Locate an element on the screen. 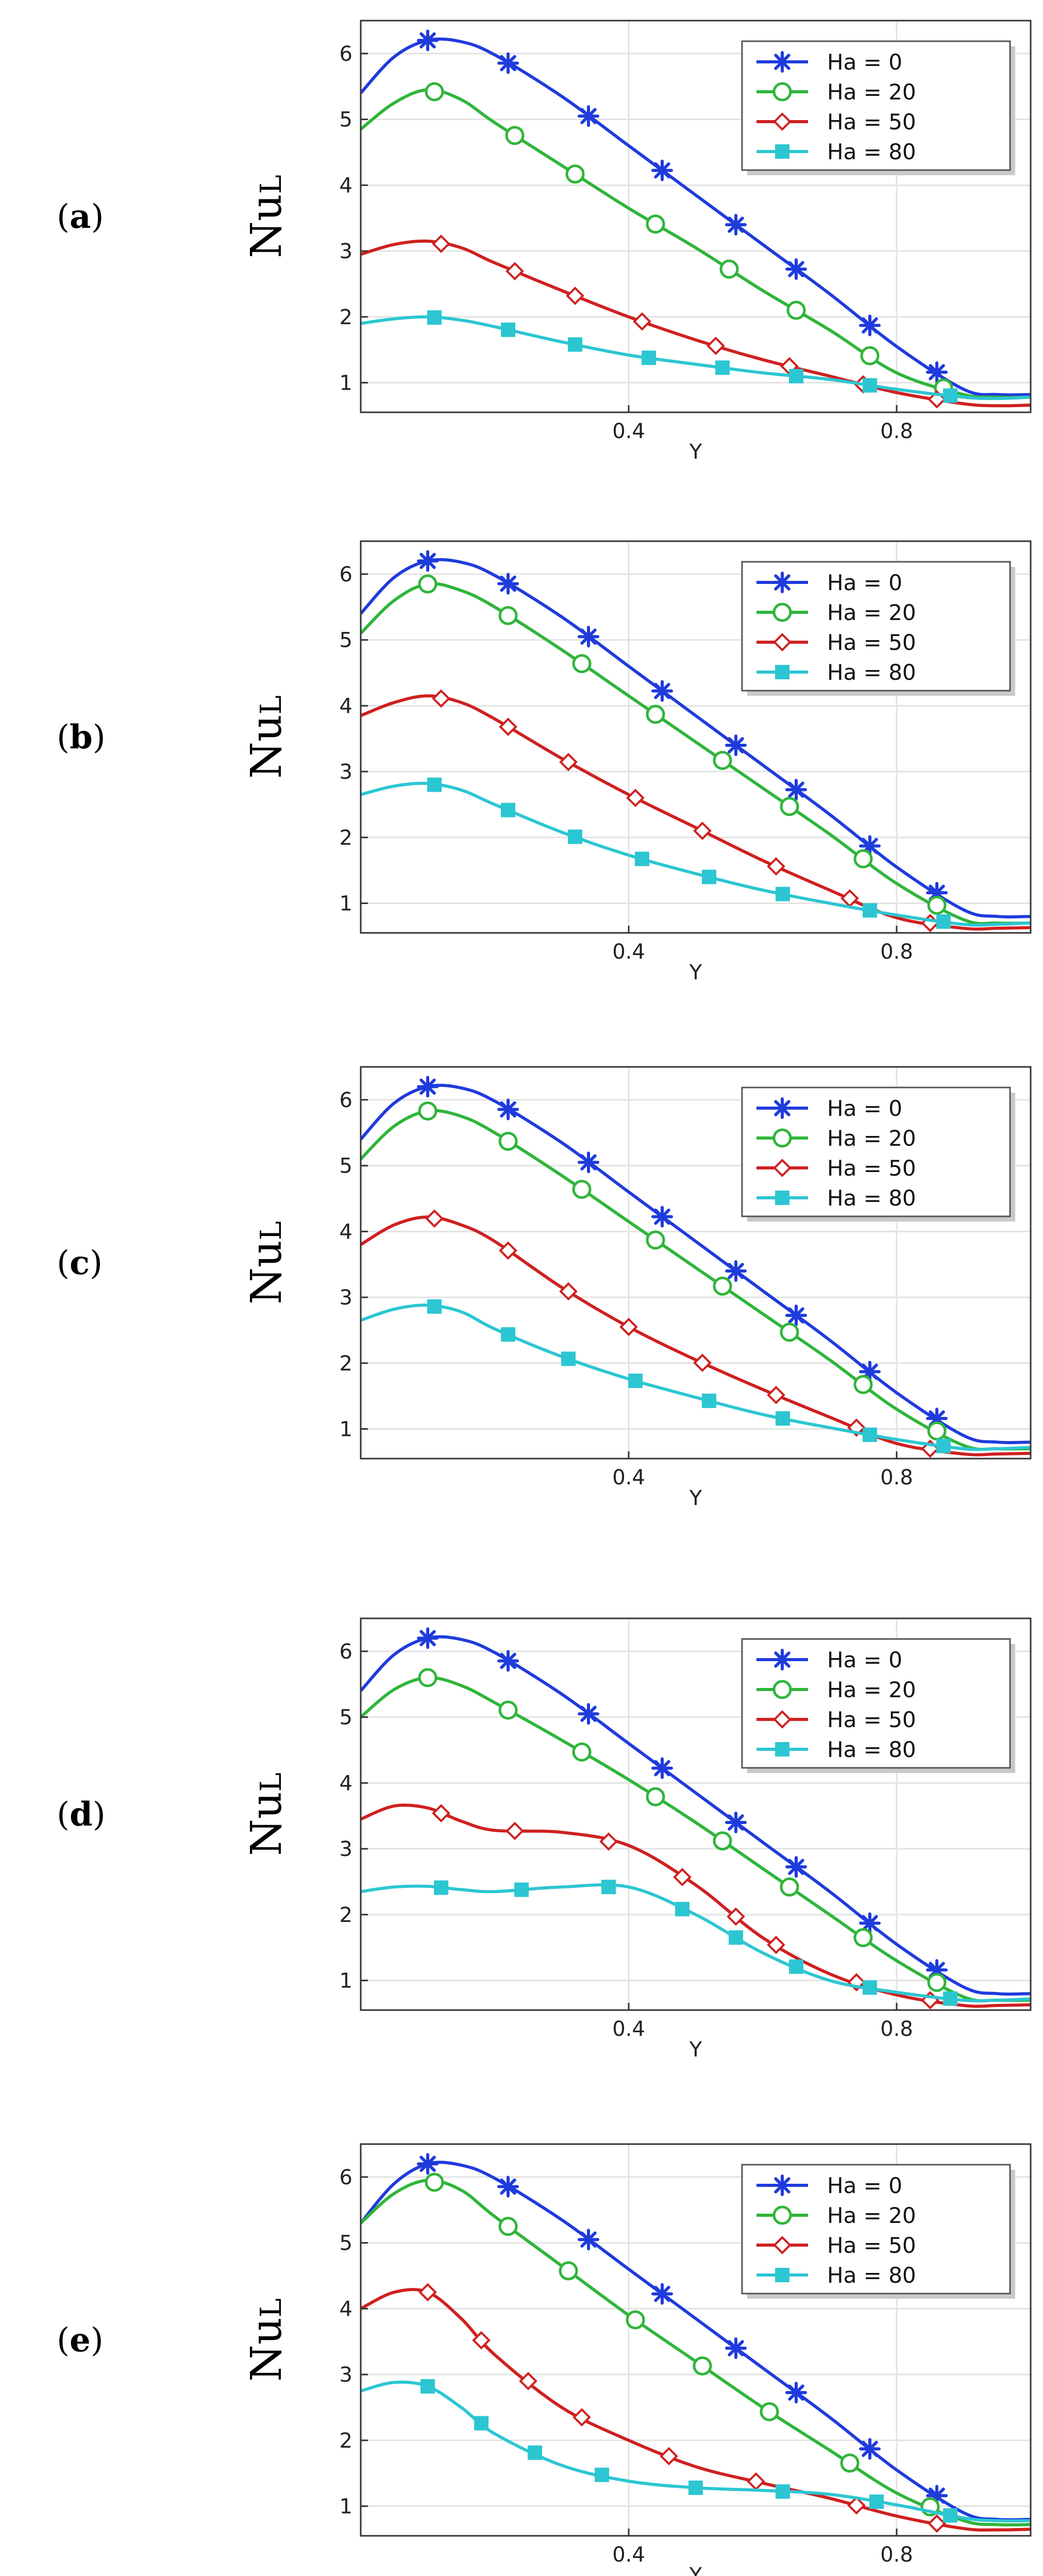 This screenshot has width=1043, height=2576. panel-label: (d) is located at coordinates (81, 1814).